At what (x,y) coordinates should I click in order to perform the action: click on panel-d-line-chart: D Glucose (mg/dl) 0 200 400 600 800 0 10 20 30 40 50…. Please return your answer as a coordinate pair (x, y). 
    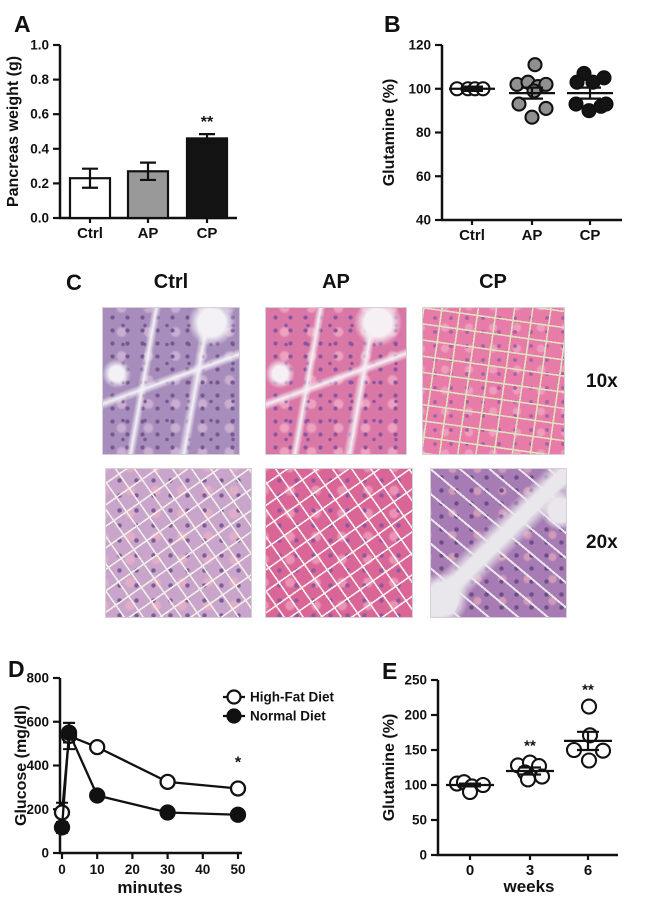
    Looking at the image, I should click on (171, 776).